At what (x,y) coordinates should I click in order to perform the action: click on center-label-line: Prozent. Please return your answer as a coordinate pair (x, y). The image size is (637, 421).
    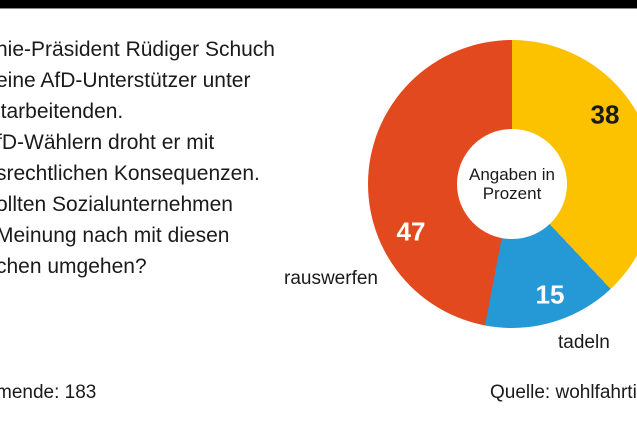
    Looking at the image, I should click on (512, 193).